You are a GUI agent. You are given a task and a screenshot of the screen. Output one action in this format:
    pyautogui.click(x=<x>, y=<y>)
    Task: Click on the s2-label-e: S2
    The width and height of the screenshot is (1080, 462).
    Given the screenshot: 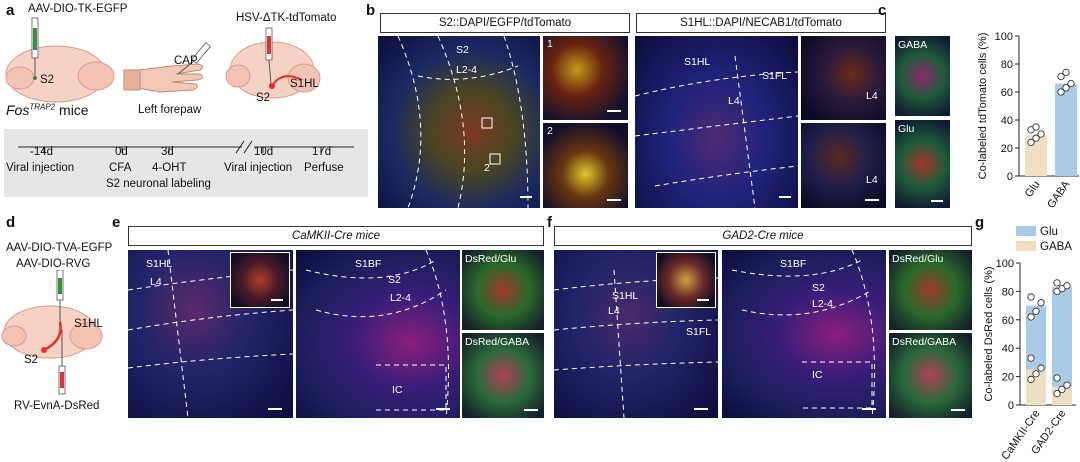 What is the action you would take?
    pyautogui.click(x=394, y=280)
    